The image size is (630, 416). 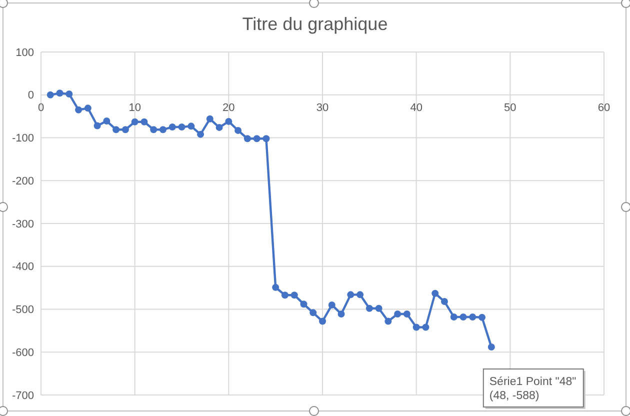 What do you see at coordinates (532, 389) in the screenshot?
I see `annotation: Série1 Point "48" (48, -588)` at bounding box center [532, 389].